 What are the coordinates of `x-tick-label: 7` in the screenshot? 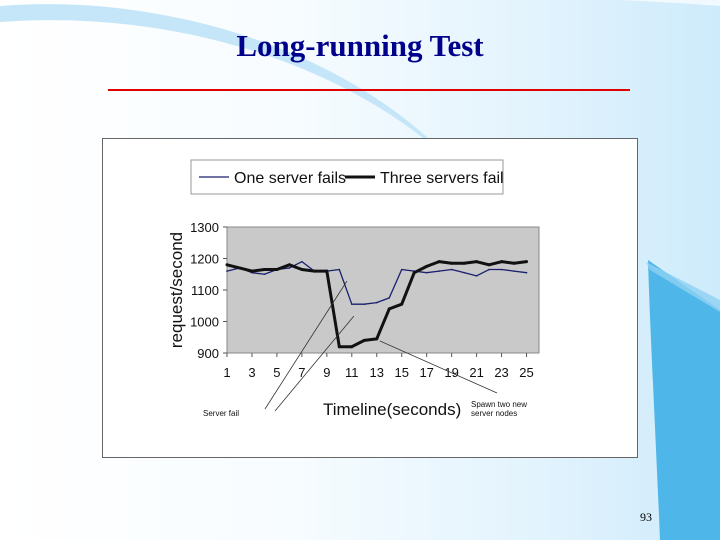 It's located at (301, 372).